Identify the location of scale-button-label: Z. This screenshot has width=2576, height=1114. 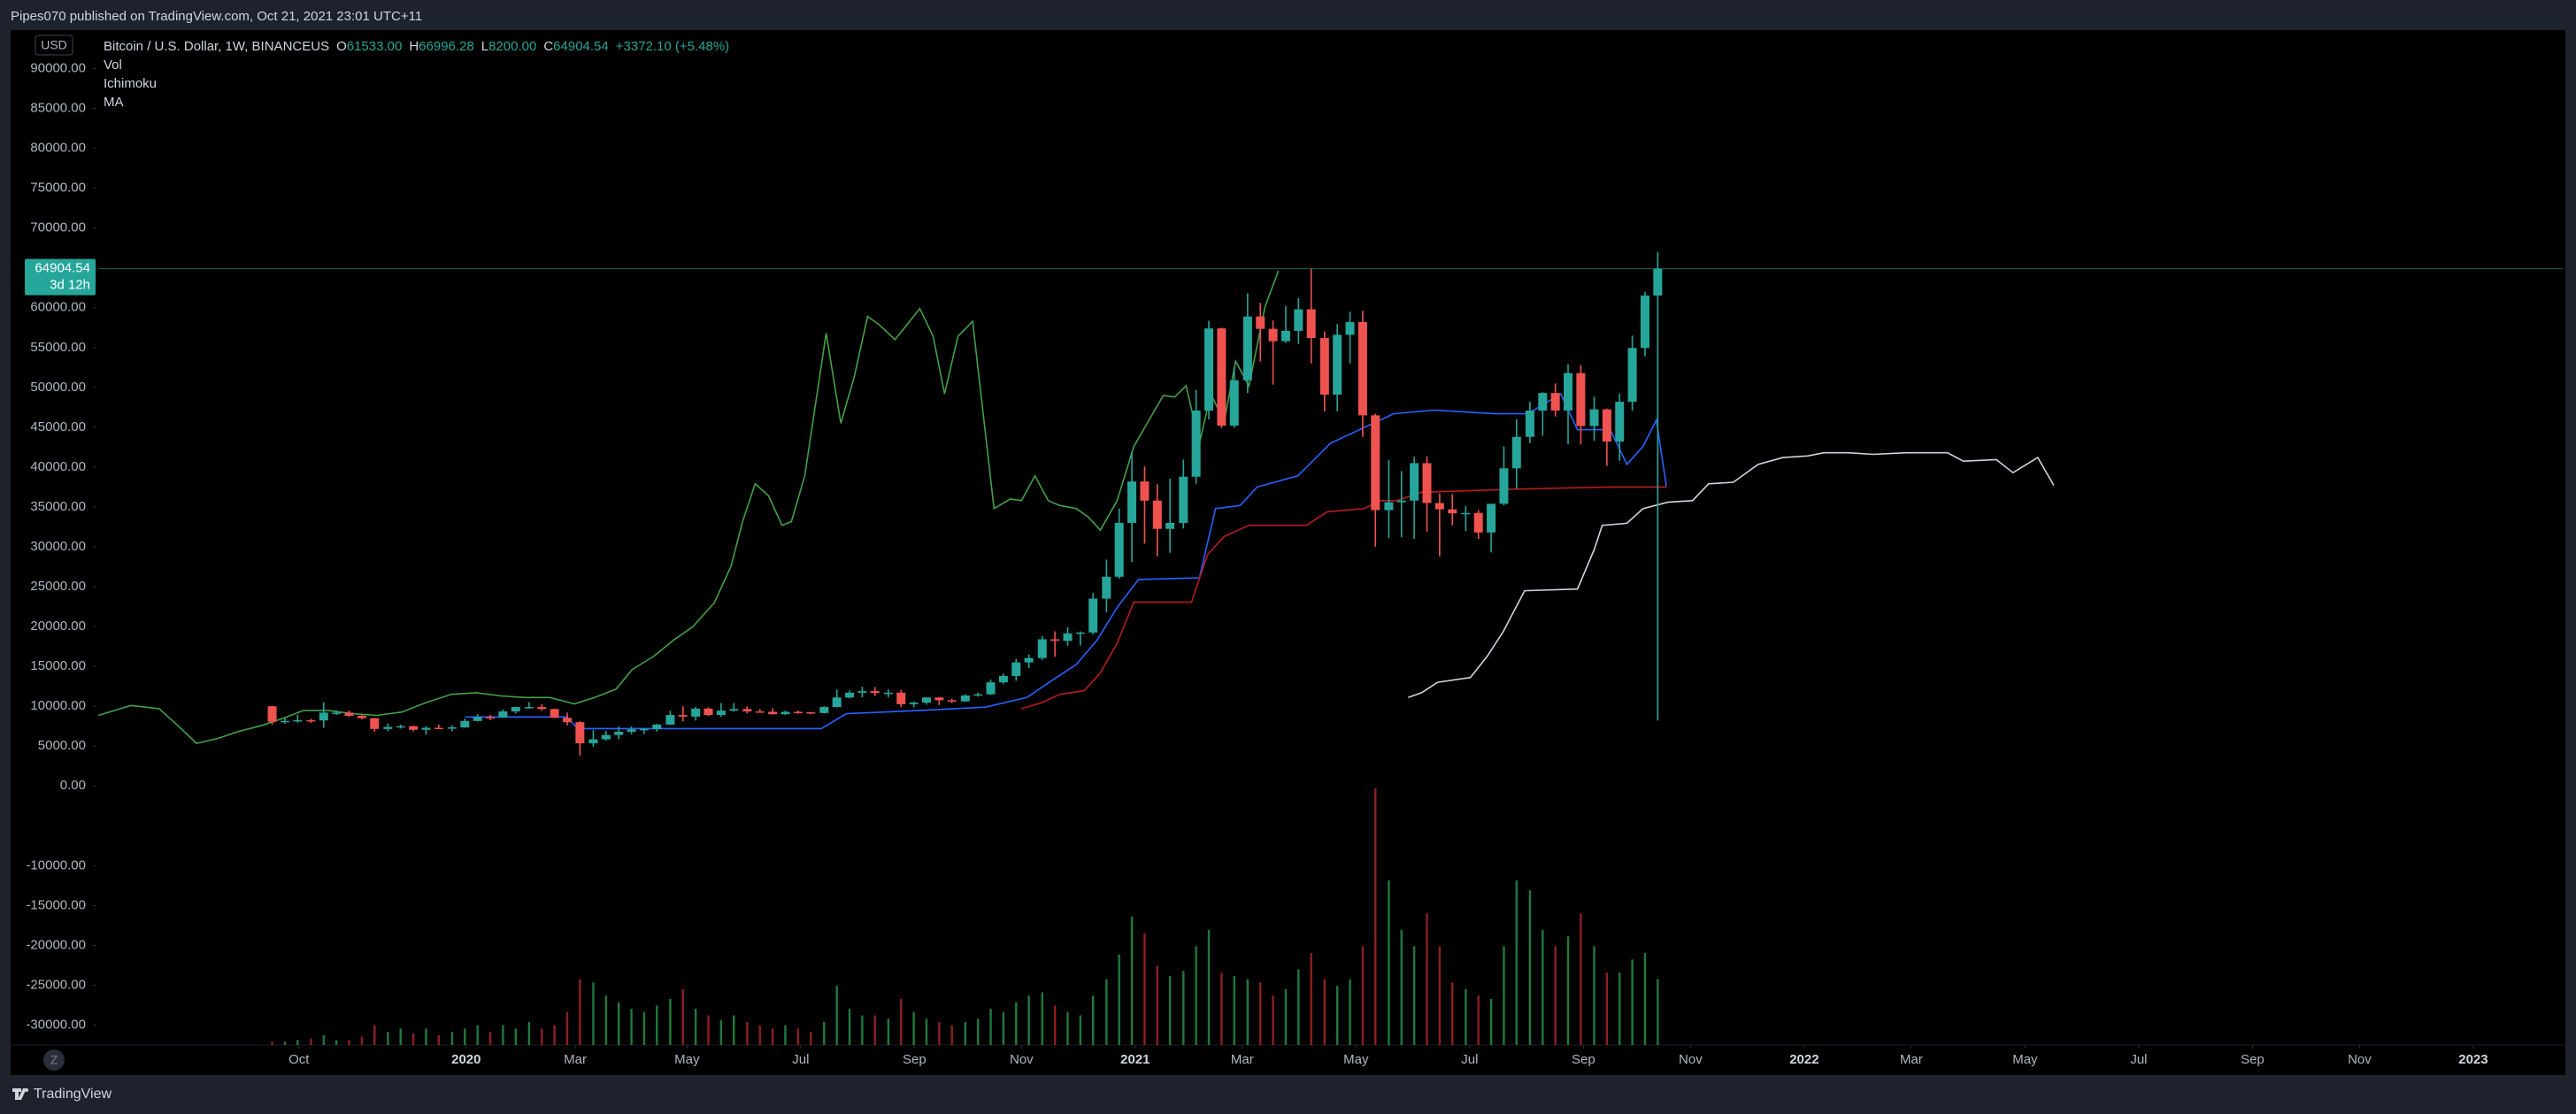
(54, 1060).